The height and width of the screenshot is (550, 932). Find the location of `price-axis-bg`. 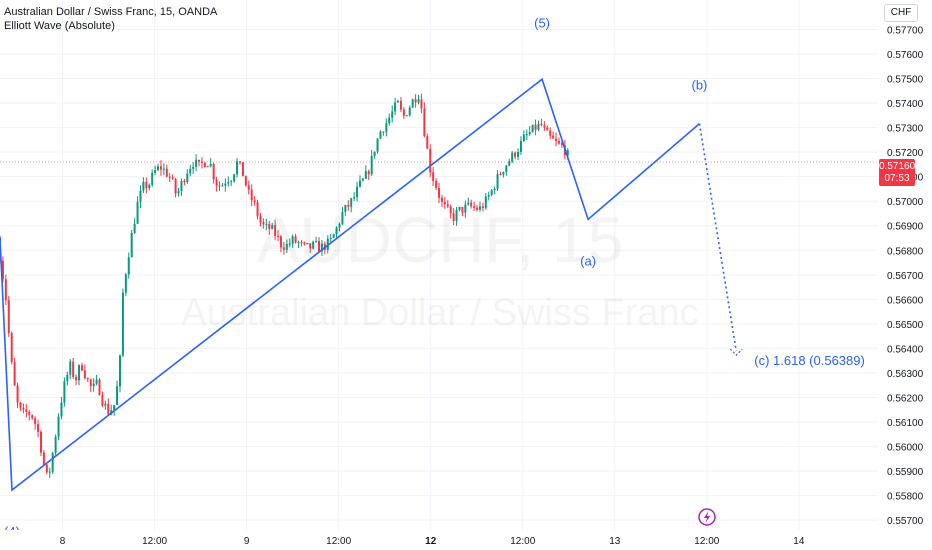

price-axis-bg is located at coordinates (905, 275).